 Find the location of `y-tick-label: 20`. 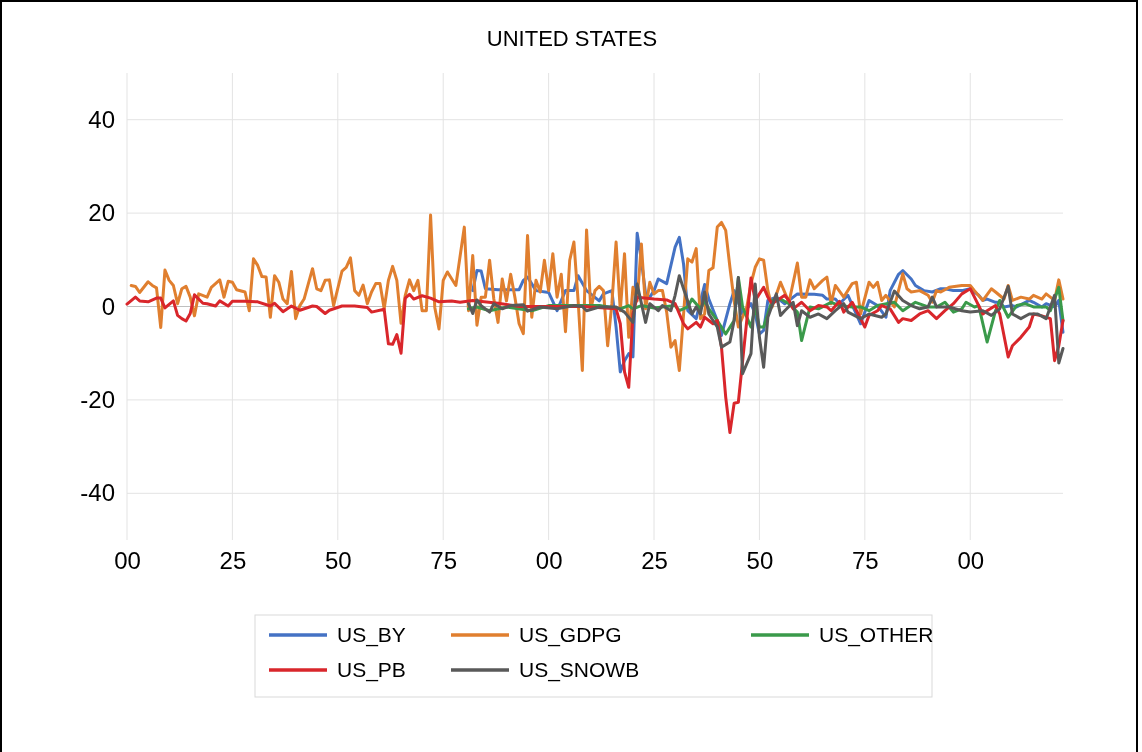

y-tick-label: 20 is located at coordinates (101, 213).